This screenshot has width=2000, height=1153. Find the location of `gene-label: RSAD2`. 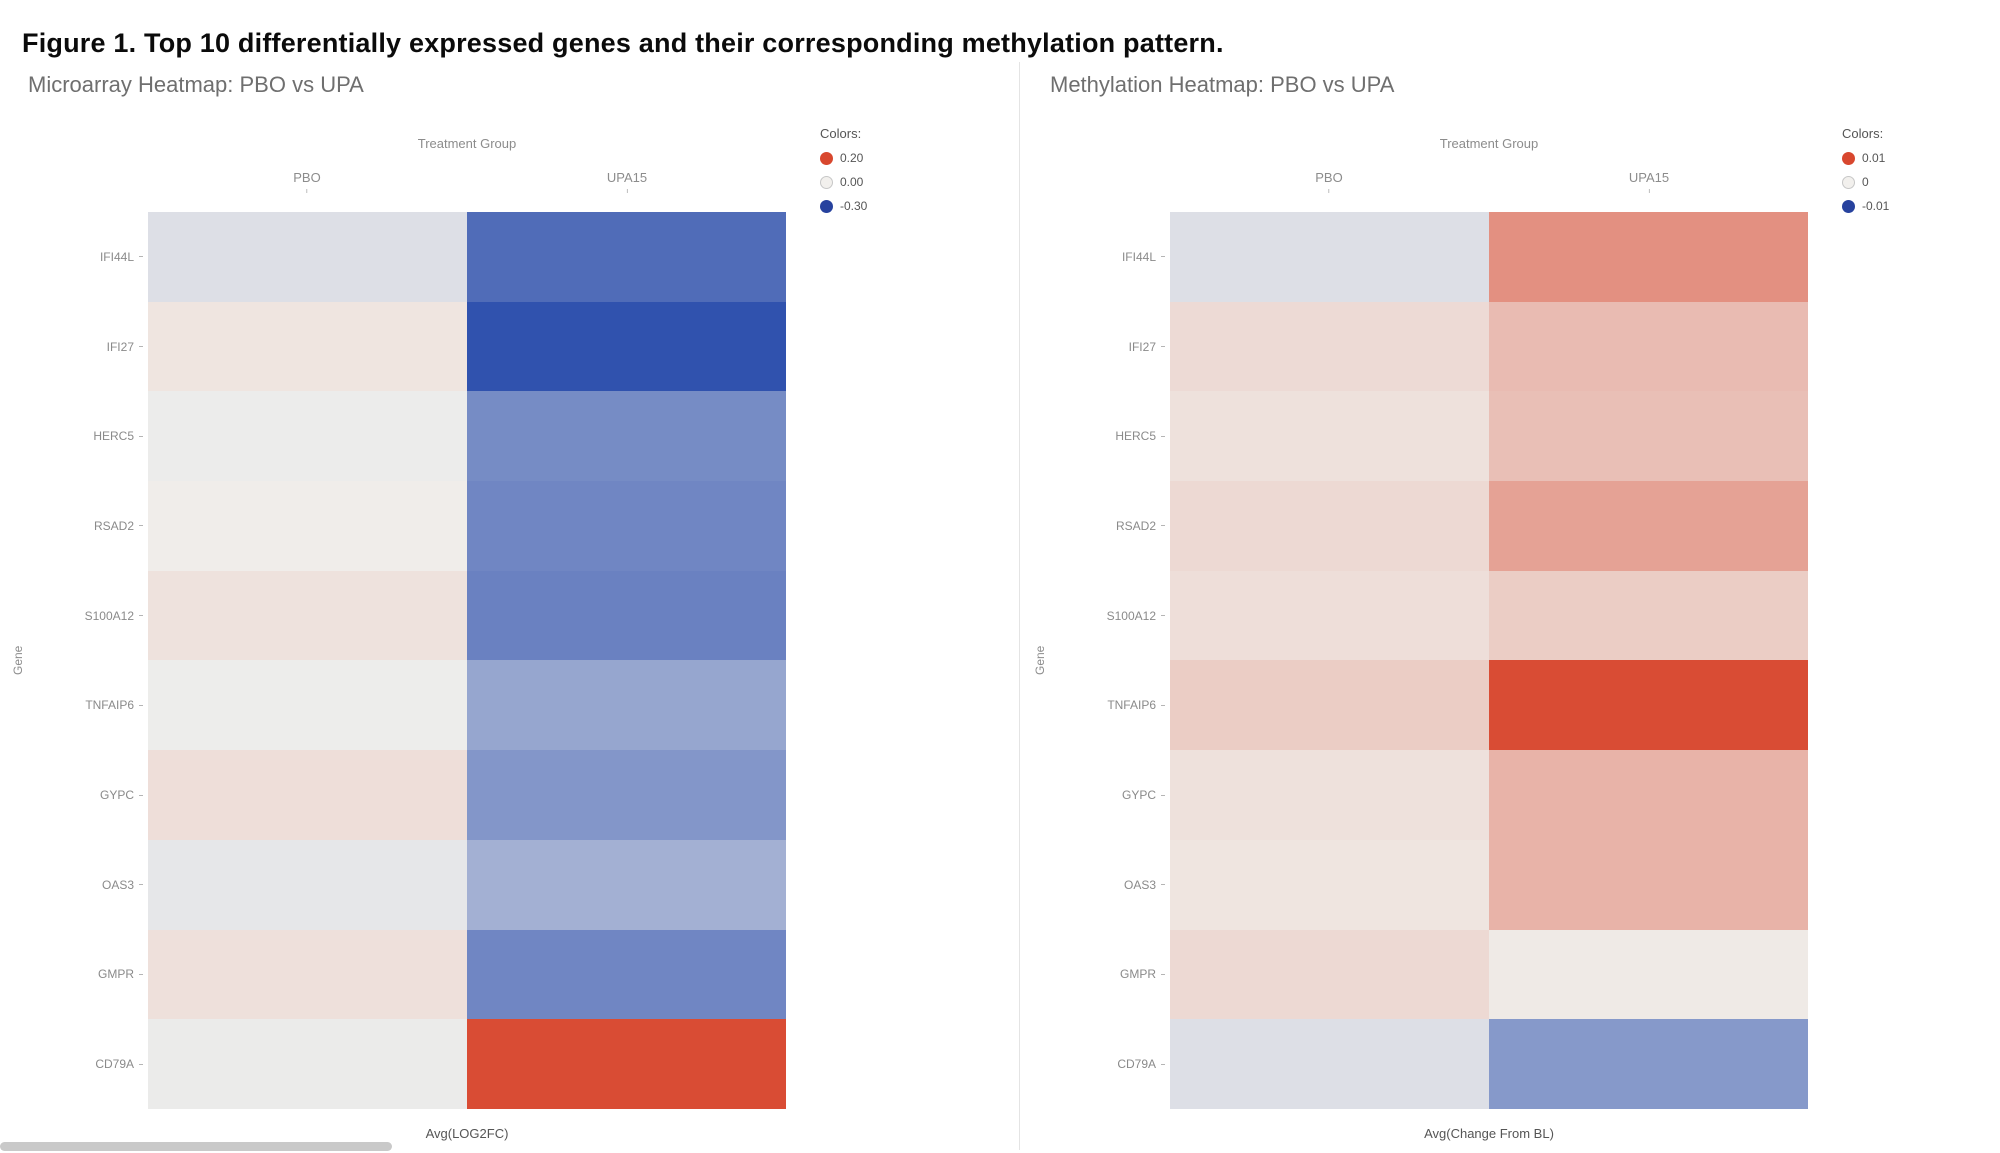

gene-label: RSAD2 is located at coordinates (73, 526).